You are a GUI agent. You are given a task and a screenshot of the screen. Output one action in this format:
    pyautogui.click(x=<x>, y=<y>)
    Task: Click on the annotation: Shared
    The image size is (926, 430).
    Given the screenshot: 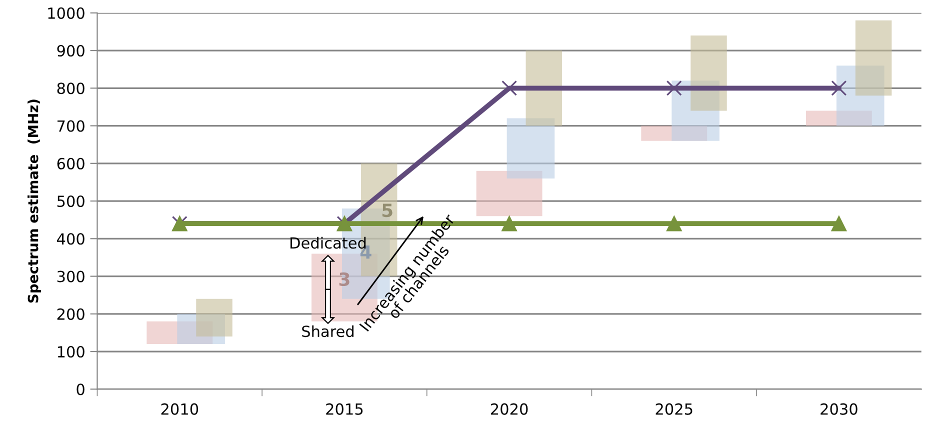 What is the action you would take?
    pyautogui.click(x=328, y=331)
    